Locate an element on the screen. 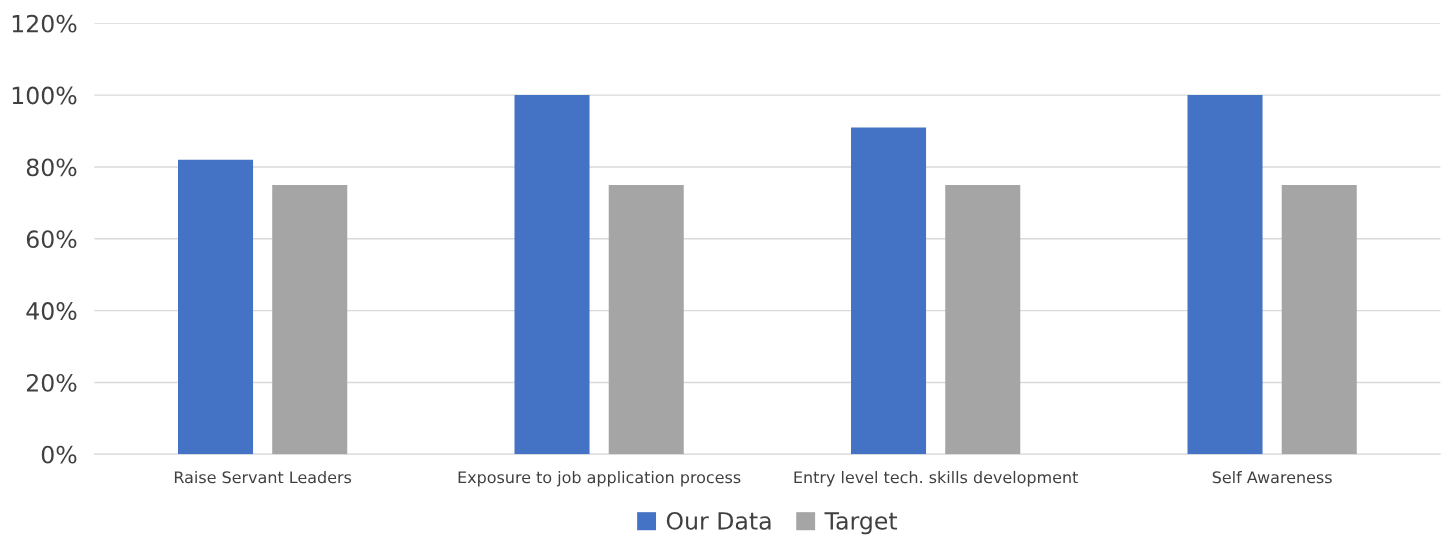 Image resolution: width=1452 pixels, height=554 pixels. x-tick-label: Exposure to job application process is located at coordinates (599, 478).